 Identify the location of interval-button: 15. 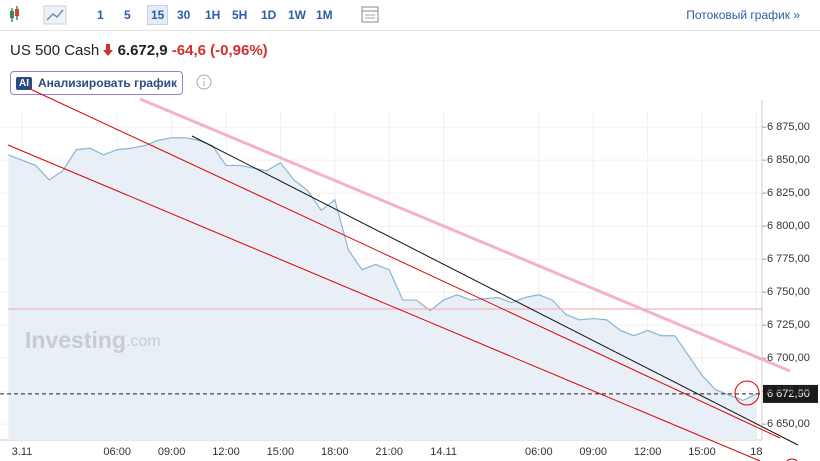
(158, 15).